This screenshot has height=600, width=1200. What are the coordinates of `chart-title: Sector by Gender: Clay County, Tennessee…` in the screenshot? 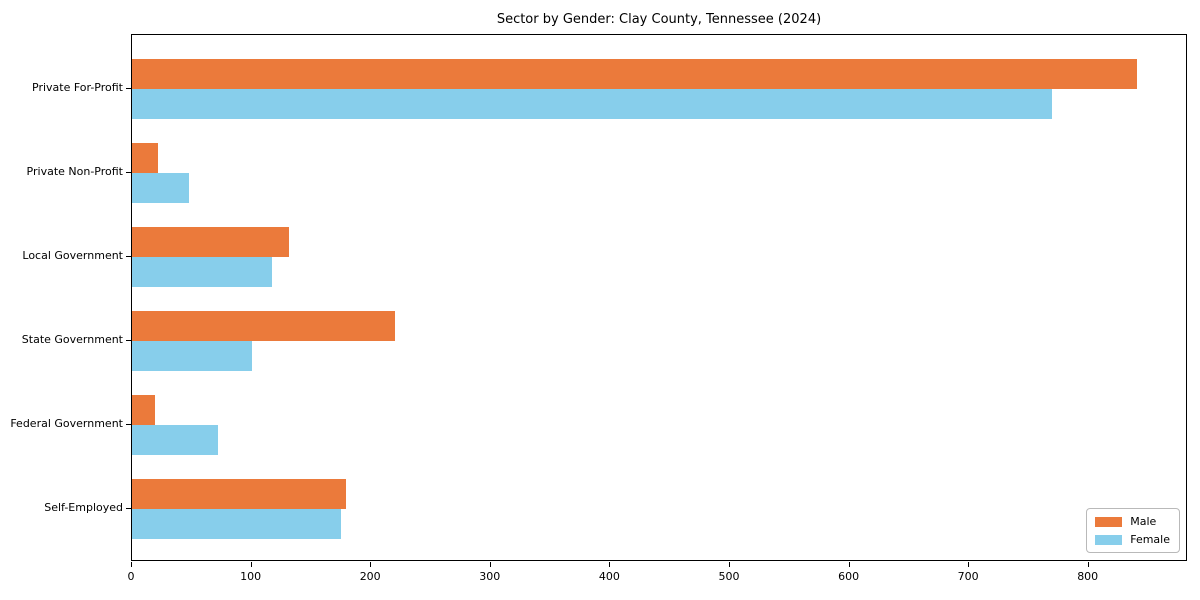 It's located at (659, 19).